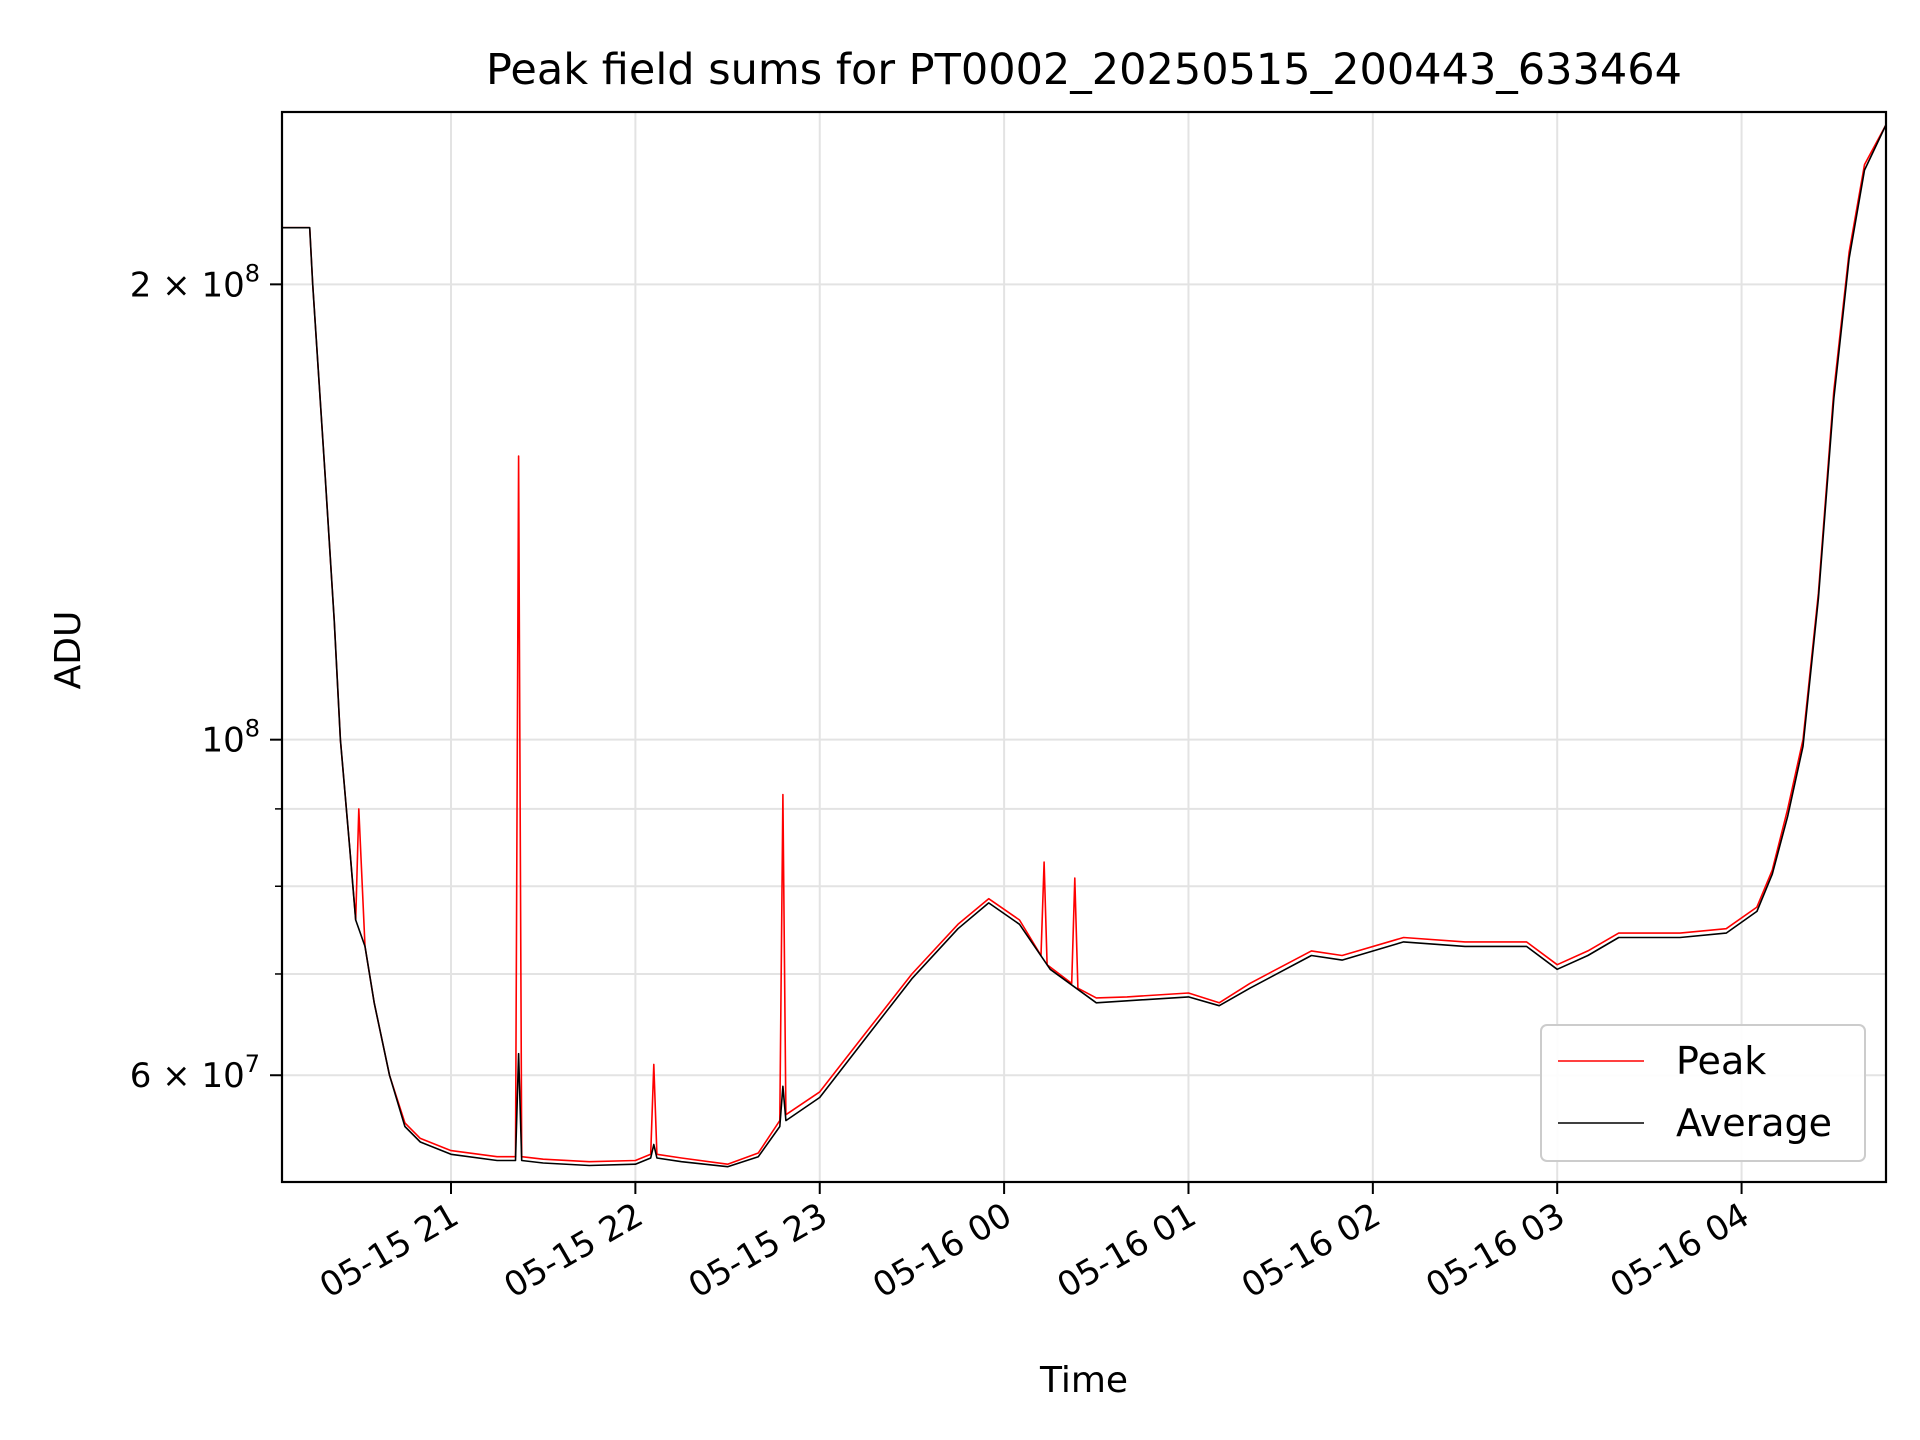  I want to click on legend: Peak Average, so click(1703, 1093).